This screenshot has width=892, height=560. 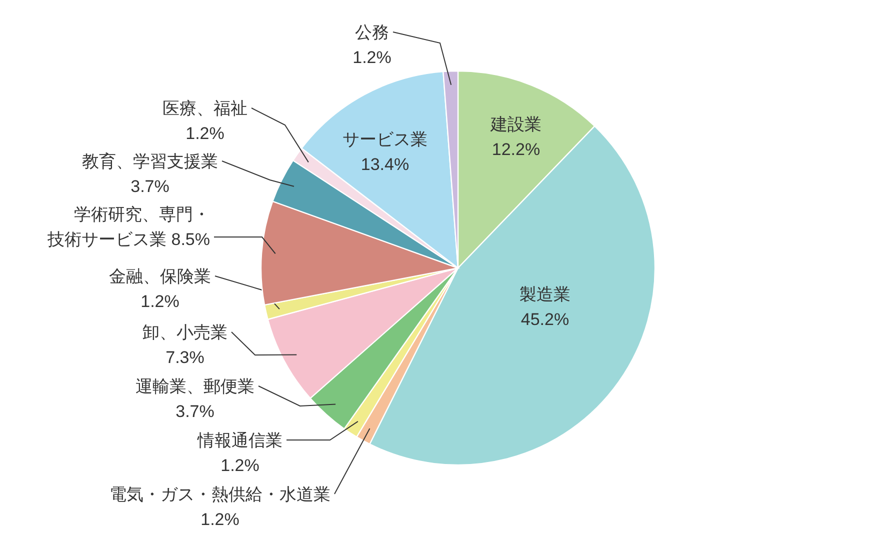 I want to click on slice-label: 卸、小売業, so click(x=185, y=332).